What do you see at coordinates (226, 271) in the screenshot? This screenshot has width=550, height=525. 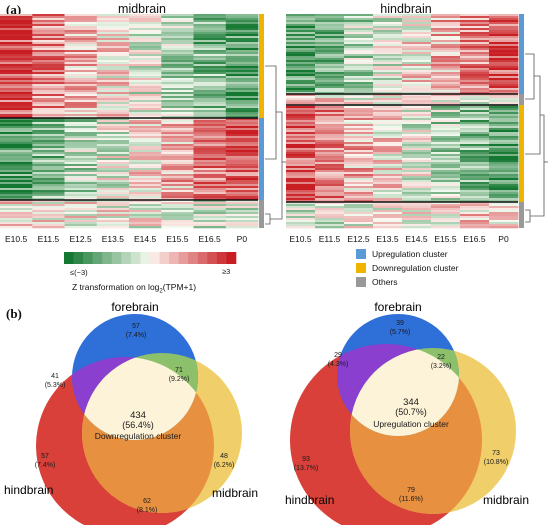 I see `colorbar-max-label: ≥3` at bounding box center [226, 271].